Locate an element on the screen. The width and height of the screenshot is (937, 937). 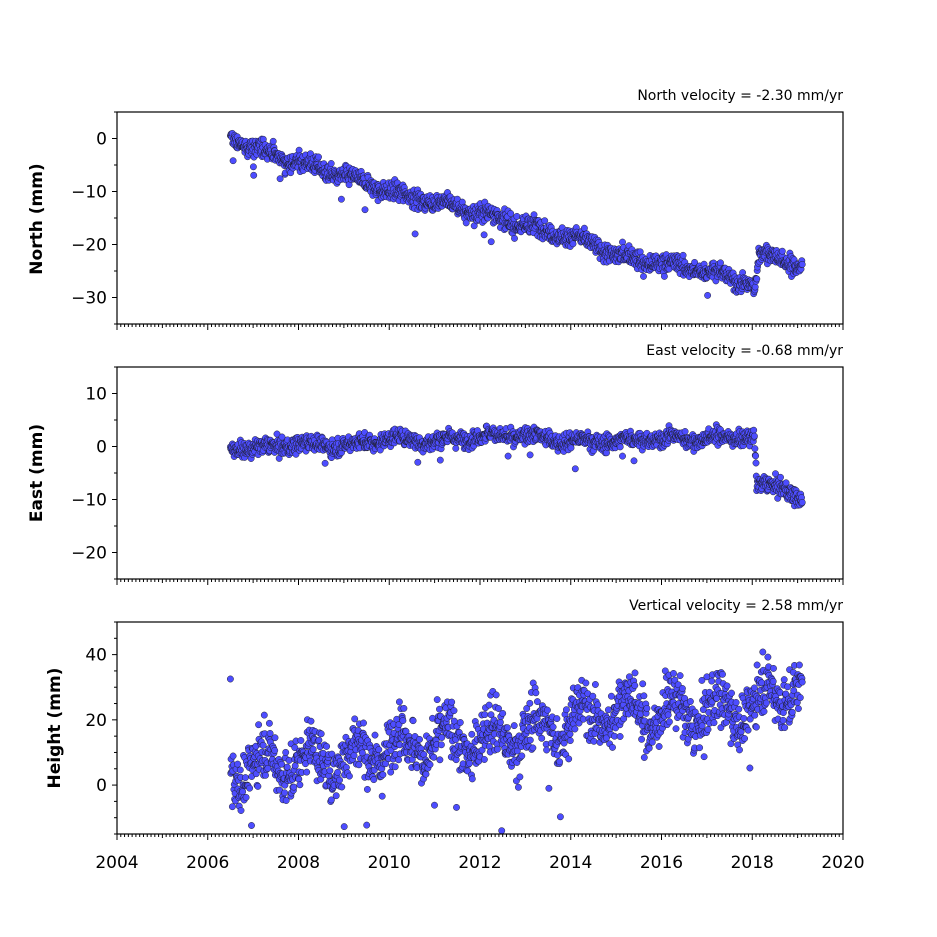
north-y-tick-label: −30 is located at coordinates (89, 299).